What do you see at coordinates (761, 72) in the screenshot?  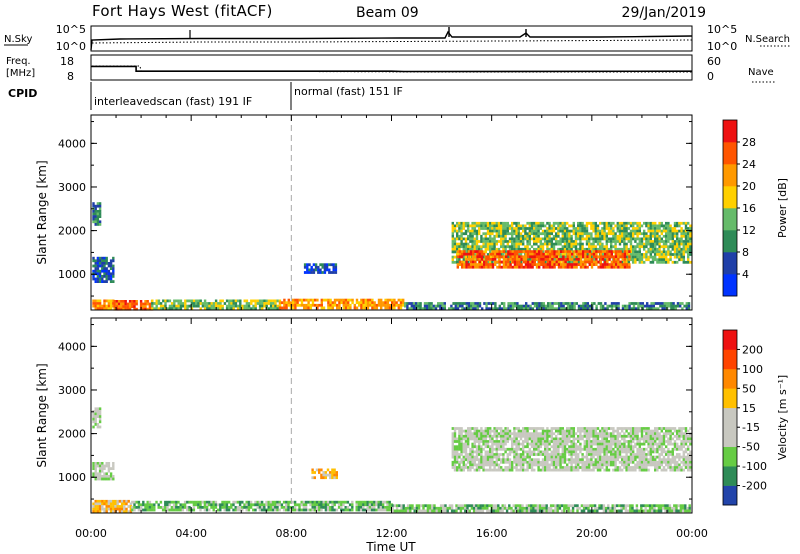 I see `nave-label: Nave` at bounding box center [761, 72].